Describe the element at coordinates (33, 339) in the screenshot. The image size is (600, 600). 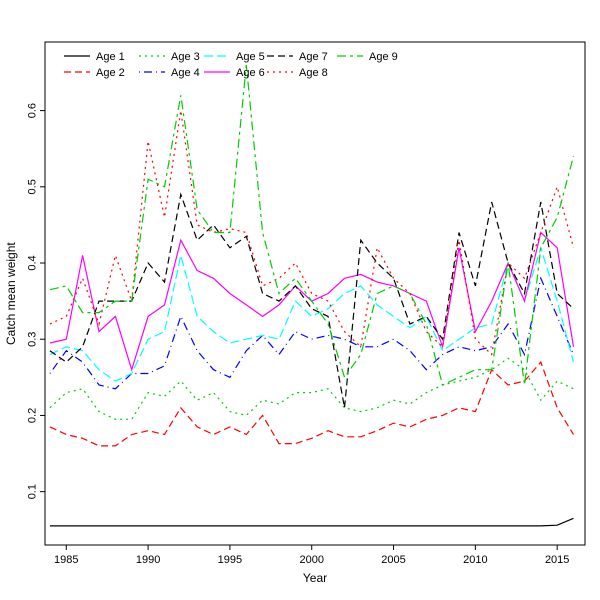
I see `y-tick-label: 0.3` at that location.